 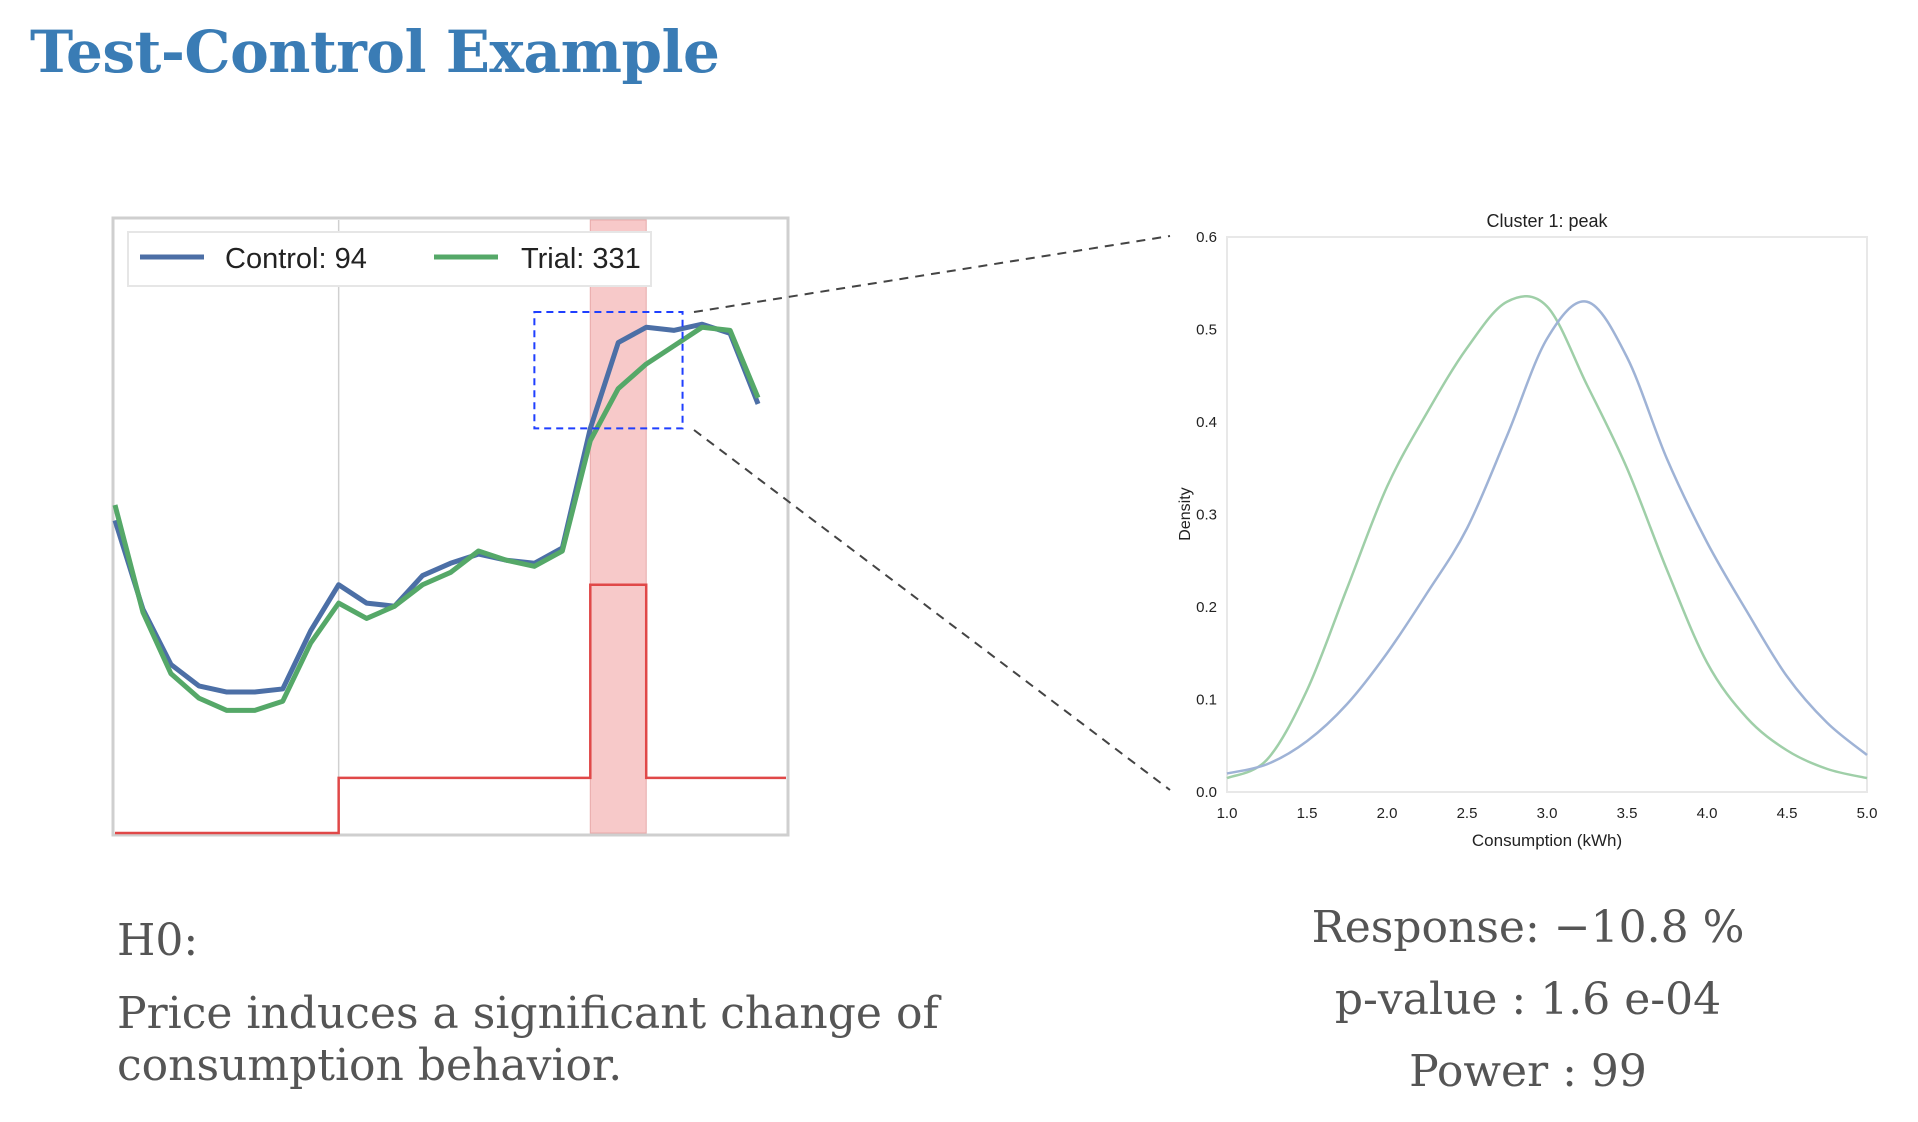 I want to click on daily-profile-legend: Control: 94 Trial: 331, so click(x=389, y=259).